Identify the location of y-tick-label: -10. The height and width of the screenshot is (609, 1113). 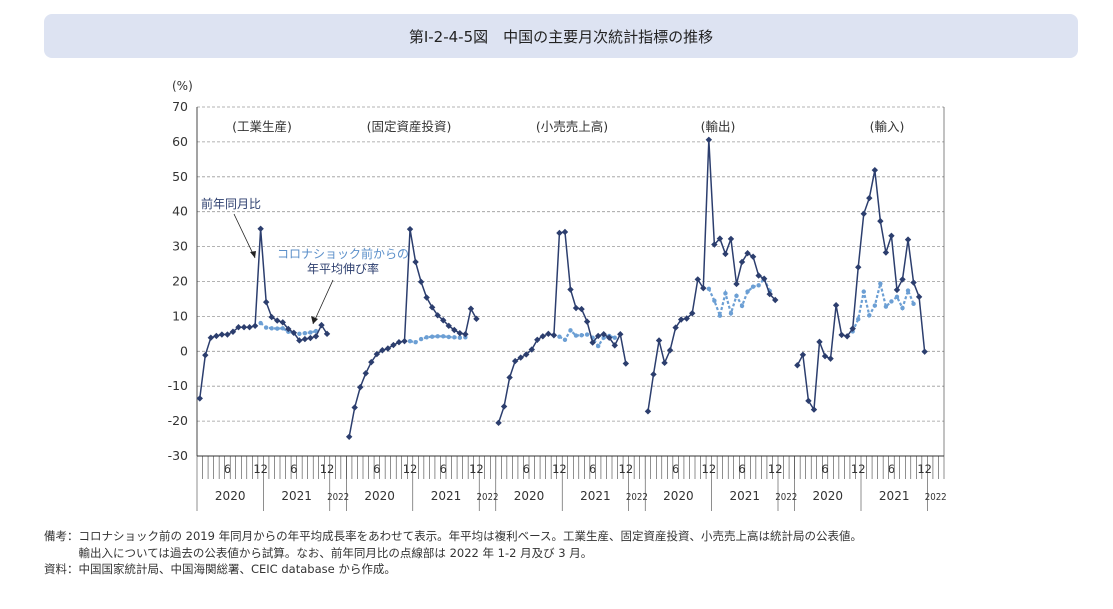
(178, 385).